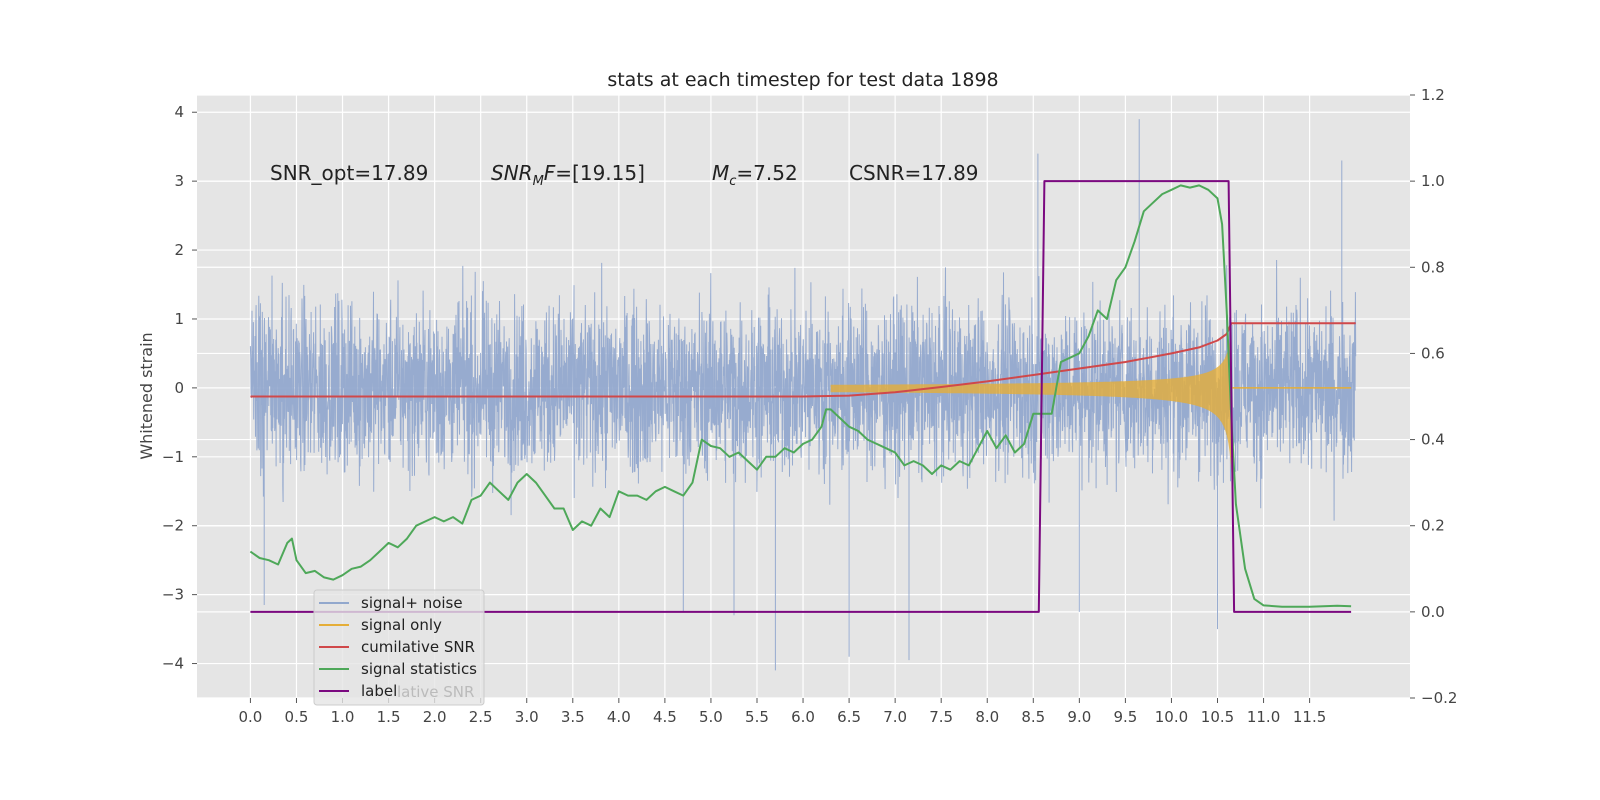 The width and height of the screenshot is (1600, 800). I want to click on x-tick-label: 7.0, so click(895, 717).